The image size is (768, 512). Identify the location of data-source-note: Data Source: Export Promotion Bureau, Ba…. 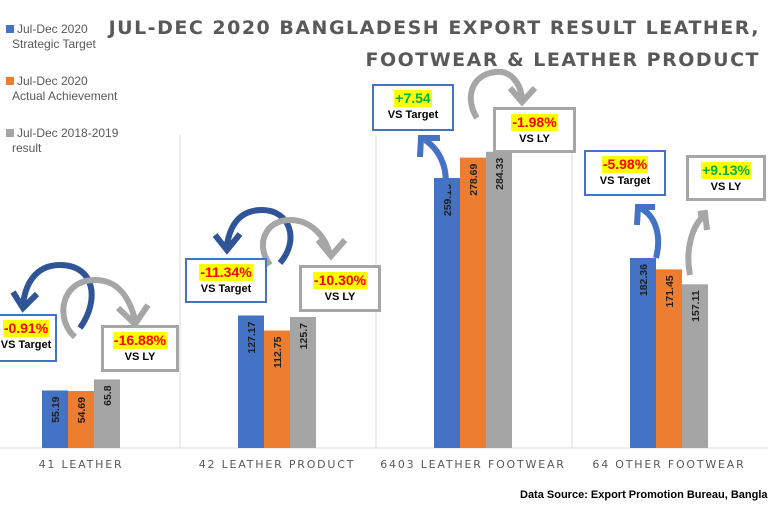
(644, 495).